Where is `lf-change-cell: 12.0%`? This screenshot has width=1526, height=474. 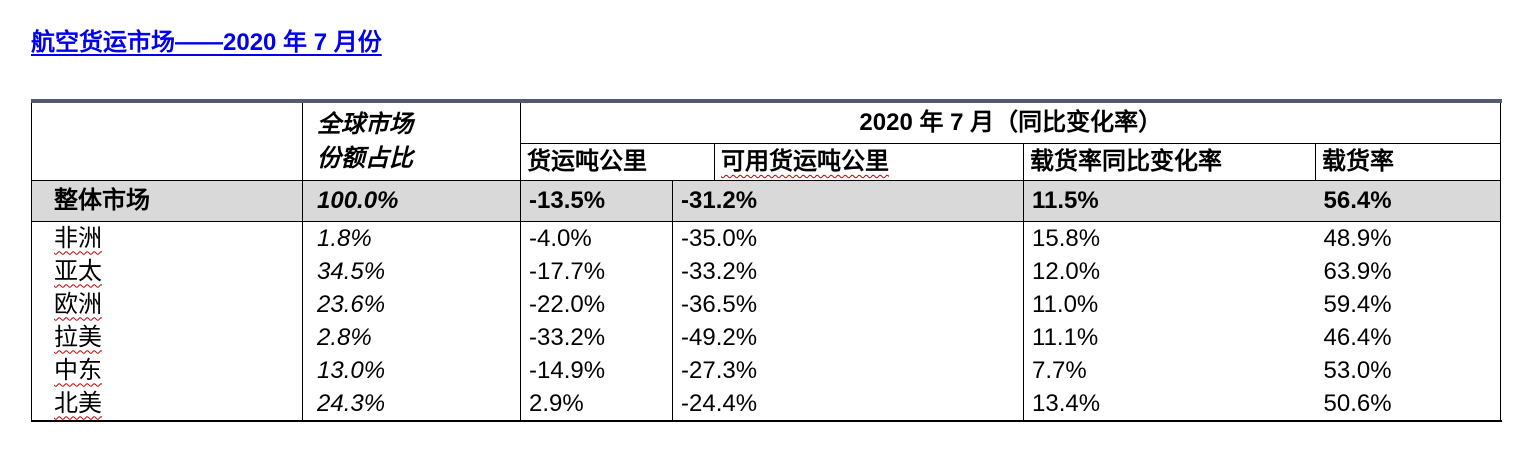
lf-change-cell: 12.0% is located at coordinates (1169, 271).